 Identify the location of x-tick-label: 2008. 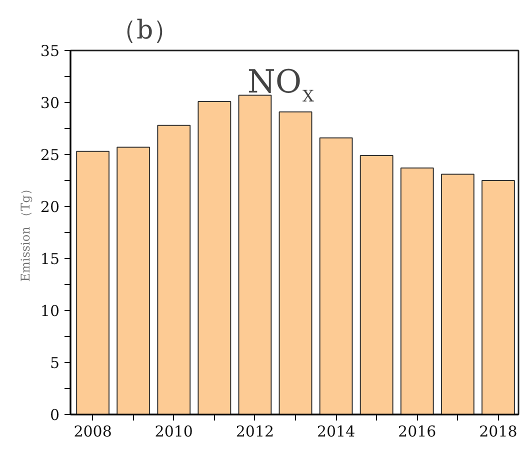
(93, 431).